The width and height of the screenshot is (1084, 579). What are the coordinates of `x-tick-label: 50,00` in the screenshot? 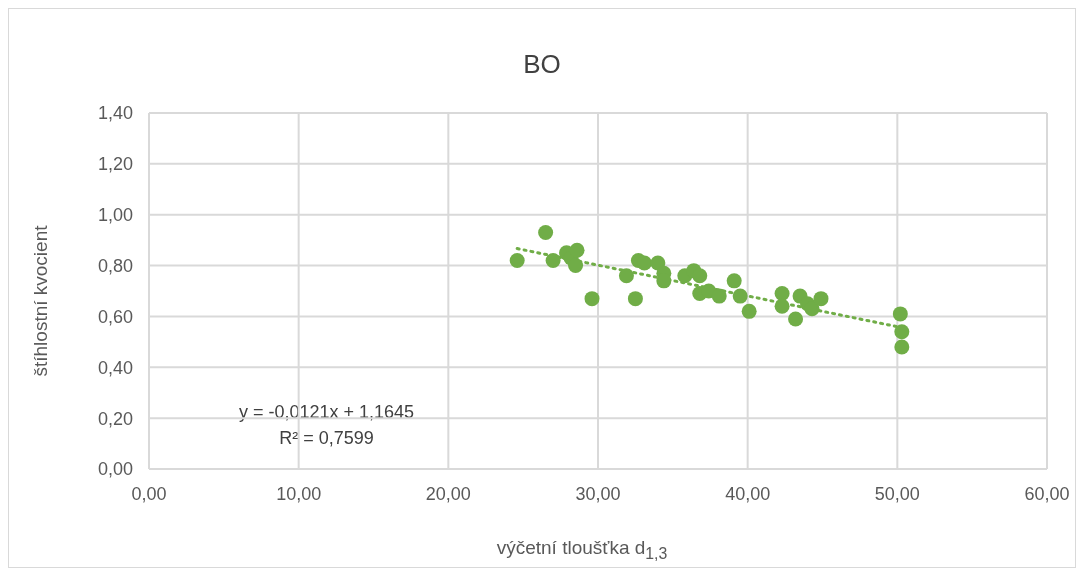 It's located at (897, 493).